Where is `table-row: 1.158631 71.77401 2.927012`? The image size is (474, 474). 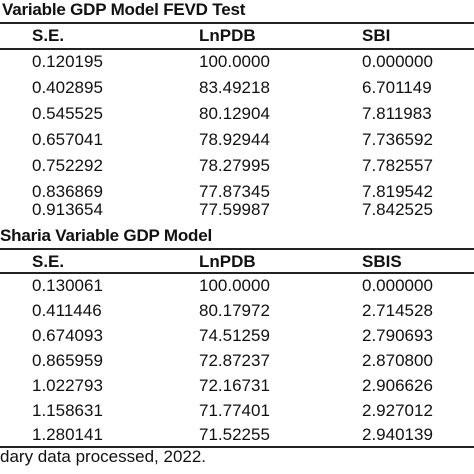
table-row: 1.158631 71.77401 2.927012 is located at coordinates (237, 411).